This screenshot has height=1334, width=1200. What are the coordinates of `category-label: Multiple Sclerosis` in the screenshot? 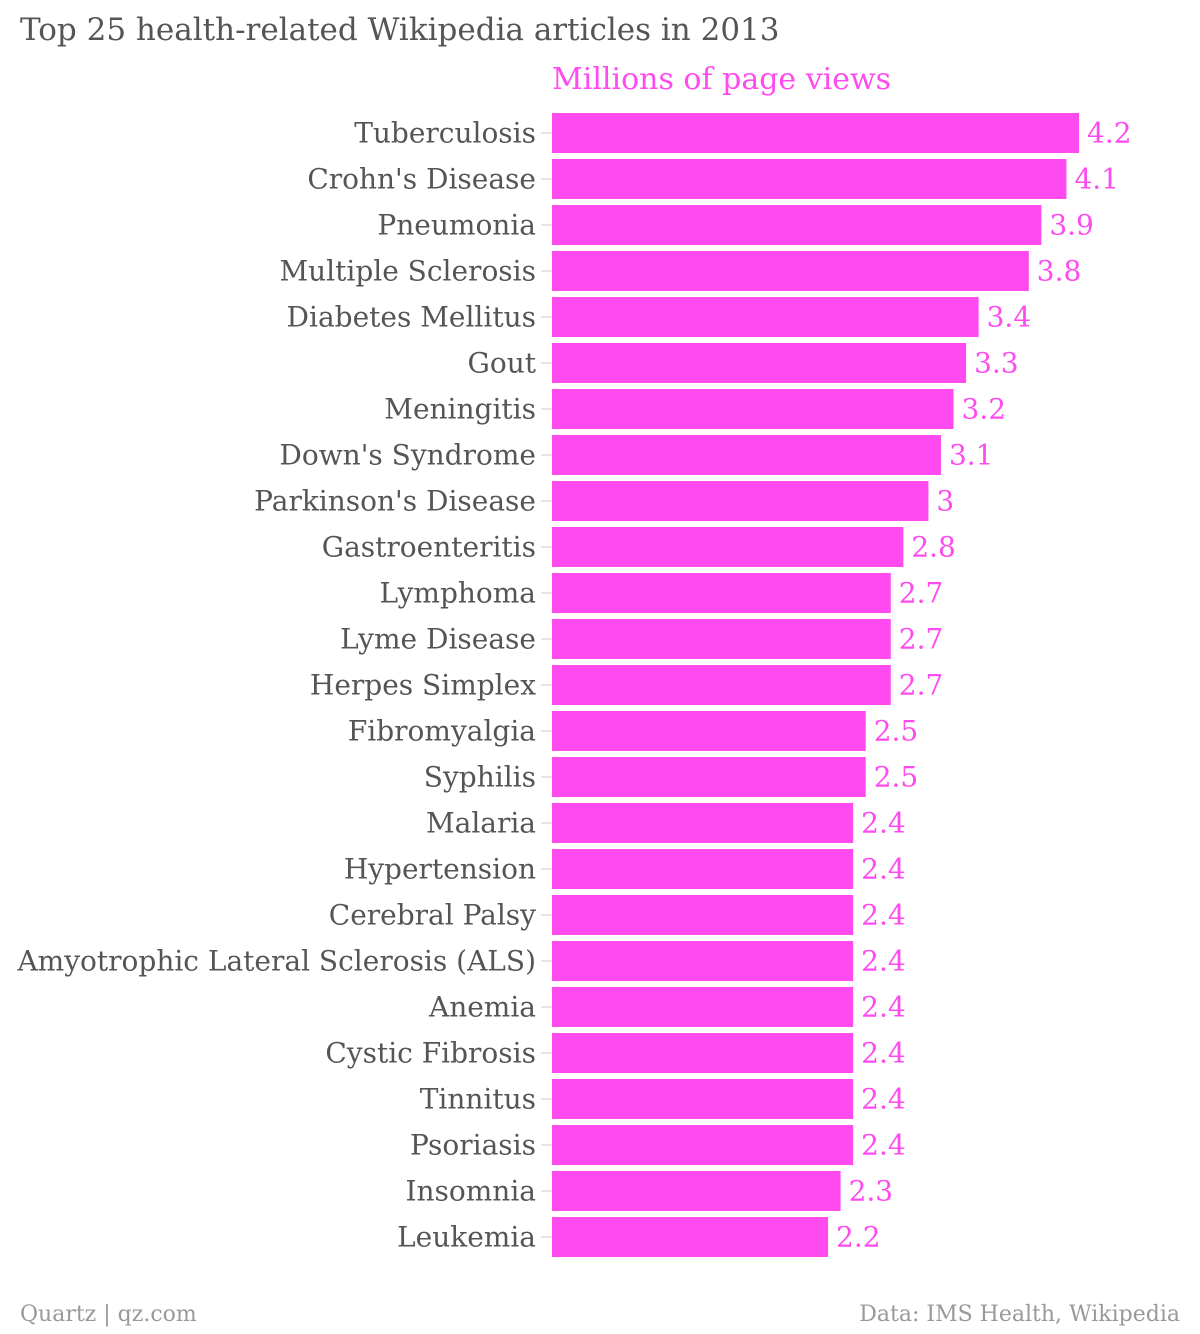 It's located at (407, 271).